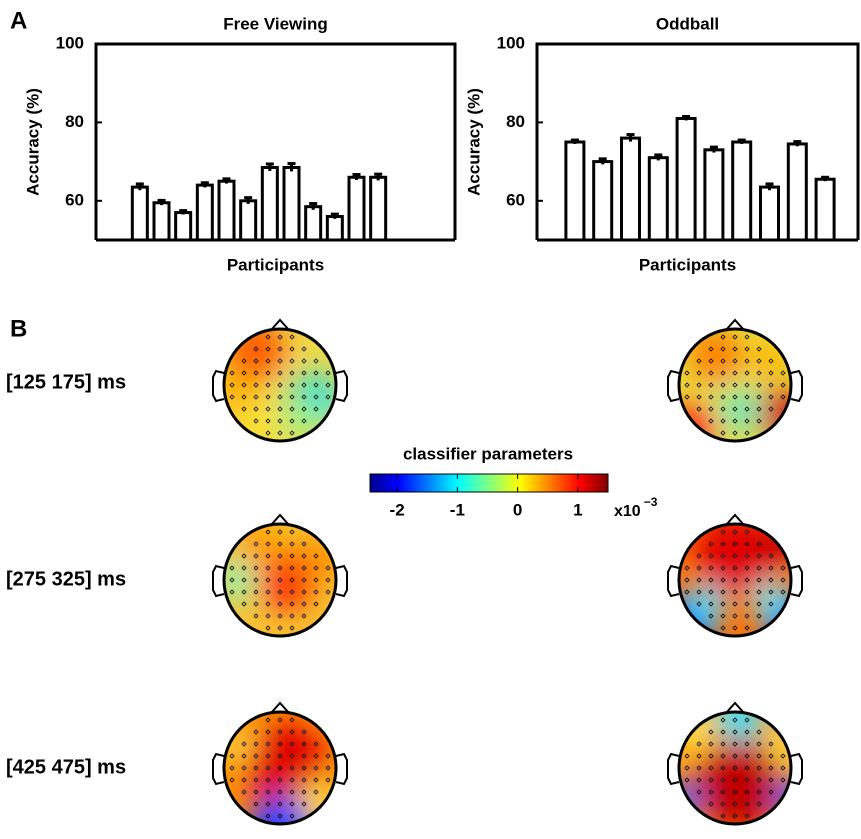 The image size is (861, 839). What do you see at coordinates (697, 141) in the screenshot?
I see `axes-frame` at bounding box center [697, 141].